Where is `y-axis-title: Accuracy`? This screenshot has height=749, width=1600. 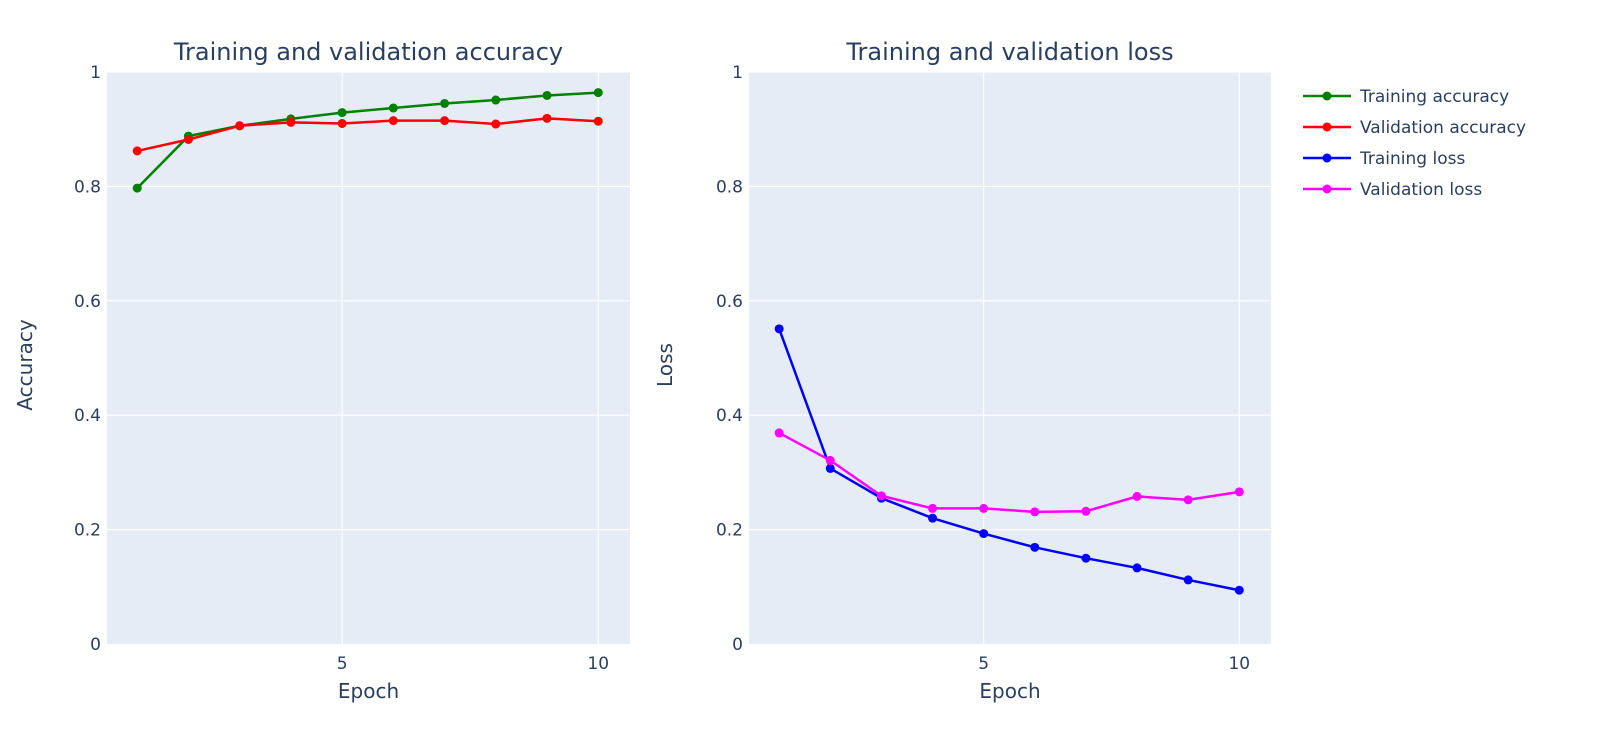 y-axis-title: Accuracy is located at coordinates (25, 364).